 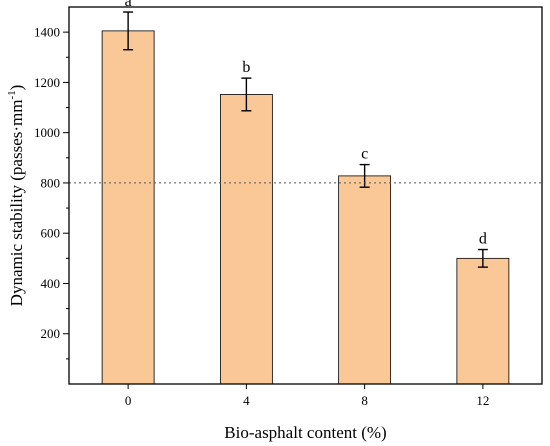 I want to click on significance-letter-c: c, so click(x=364, y=154).